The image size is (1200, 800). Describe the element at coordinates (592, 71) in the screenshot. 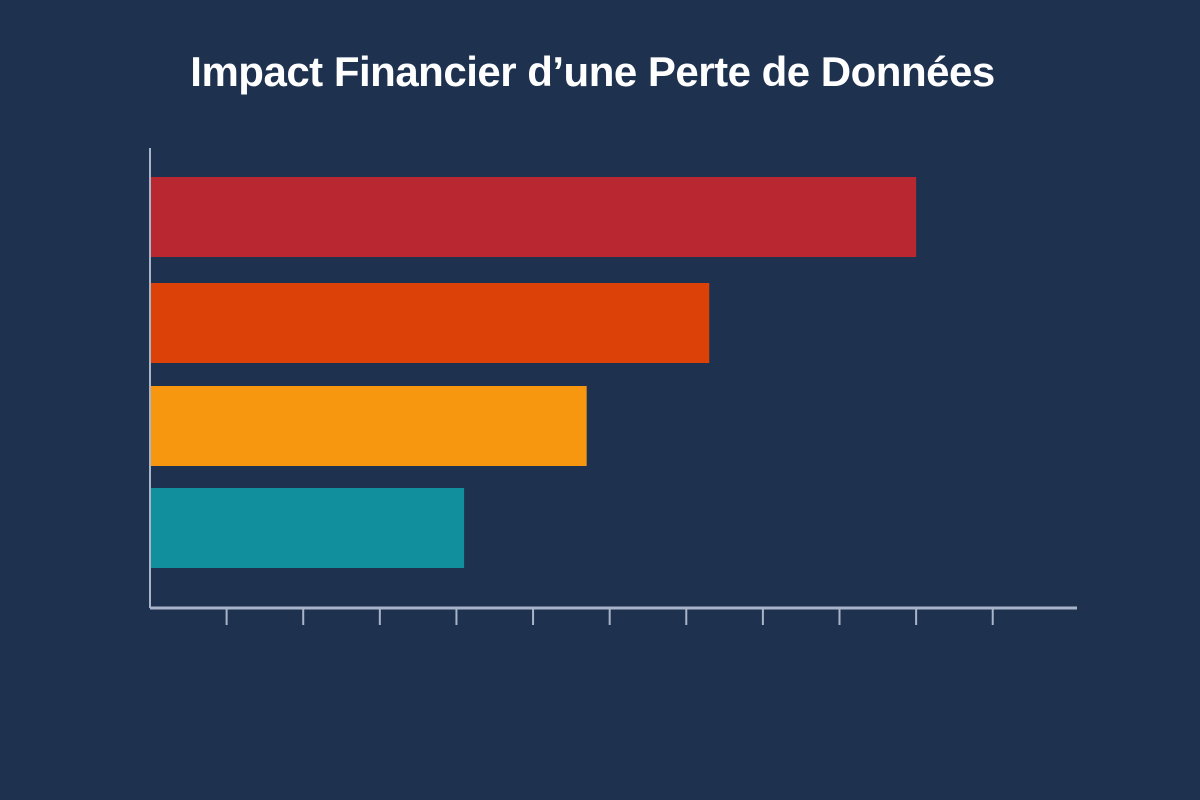

I see `chart-title: Impact Financier d’une Perte de Données` at that location.